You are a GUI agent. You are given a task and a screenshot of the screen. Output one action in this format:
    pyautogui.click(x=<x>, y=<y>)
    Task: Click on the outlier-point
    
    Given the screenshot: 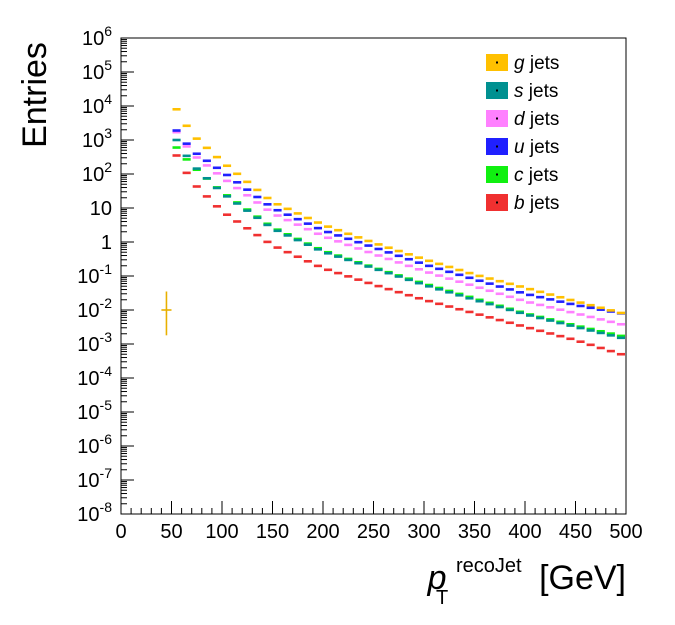 What is the action you would take?
    pyautogui.click(x=166, y=313)
    